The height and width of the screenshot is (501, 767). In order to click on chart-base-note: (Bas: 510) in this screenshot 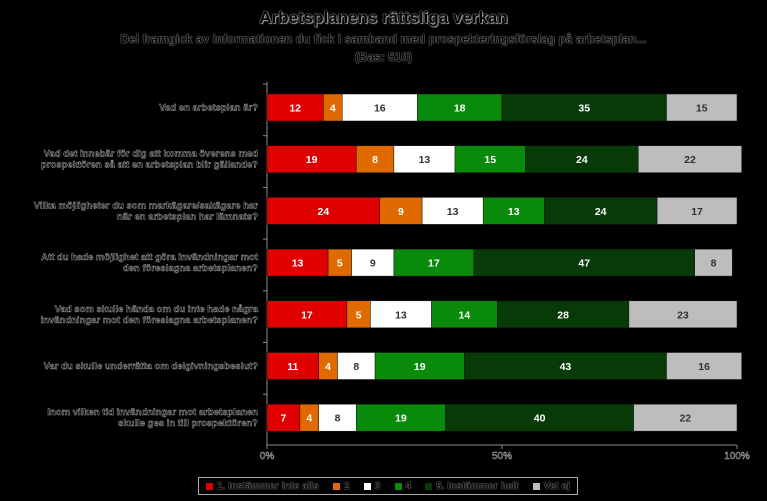, I will do `click(383, 57)`.